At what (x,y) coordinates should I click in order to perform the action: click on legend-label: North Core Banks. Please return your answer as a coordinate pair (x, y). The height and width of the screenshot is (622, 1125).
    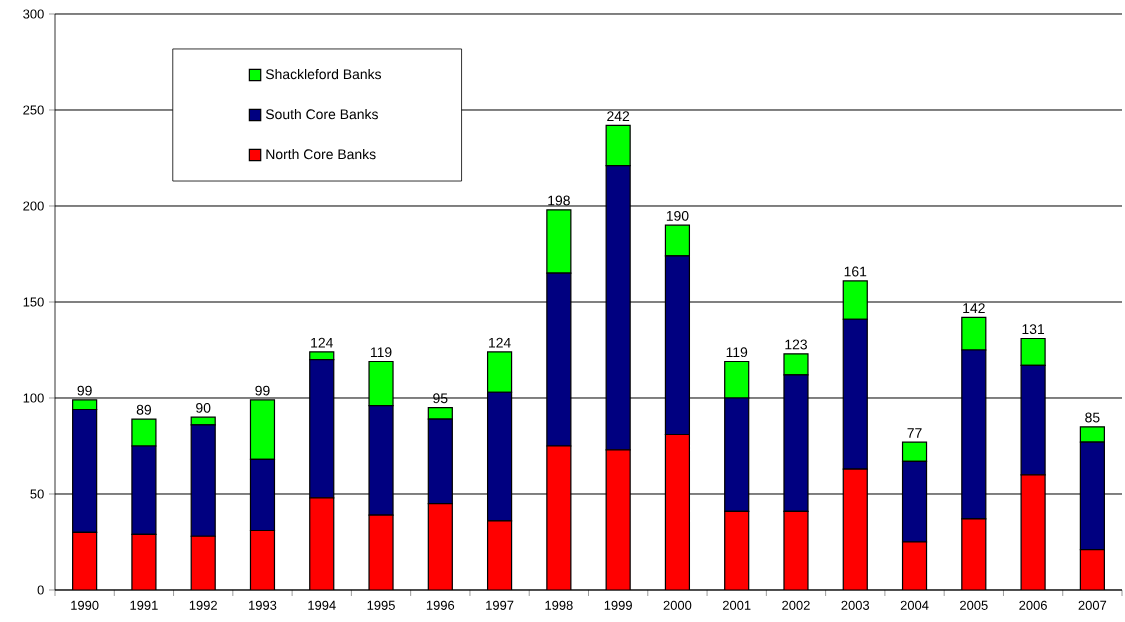
    Looking at the image, I should click on (321, 154).